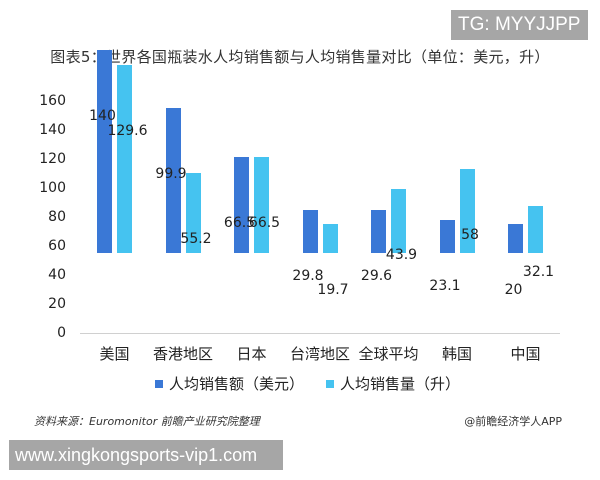  I want to click on legend-label: 人均销售额（美元）, so click(237, 384).